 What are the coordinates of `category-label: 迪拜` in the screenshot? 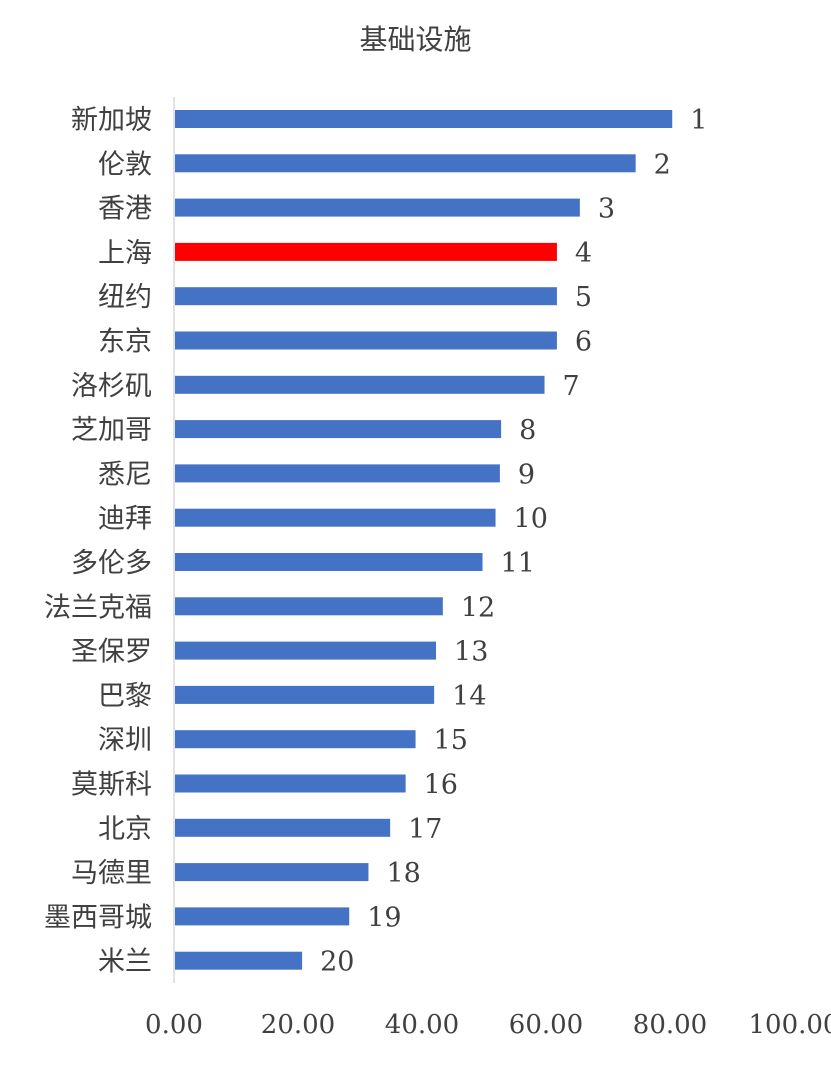 It's located at (125, 519).